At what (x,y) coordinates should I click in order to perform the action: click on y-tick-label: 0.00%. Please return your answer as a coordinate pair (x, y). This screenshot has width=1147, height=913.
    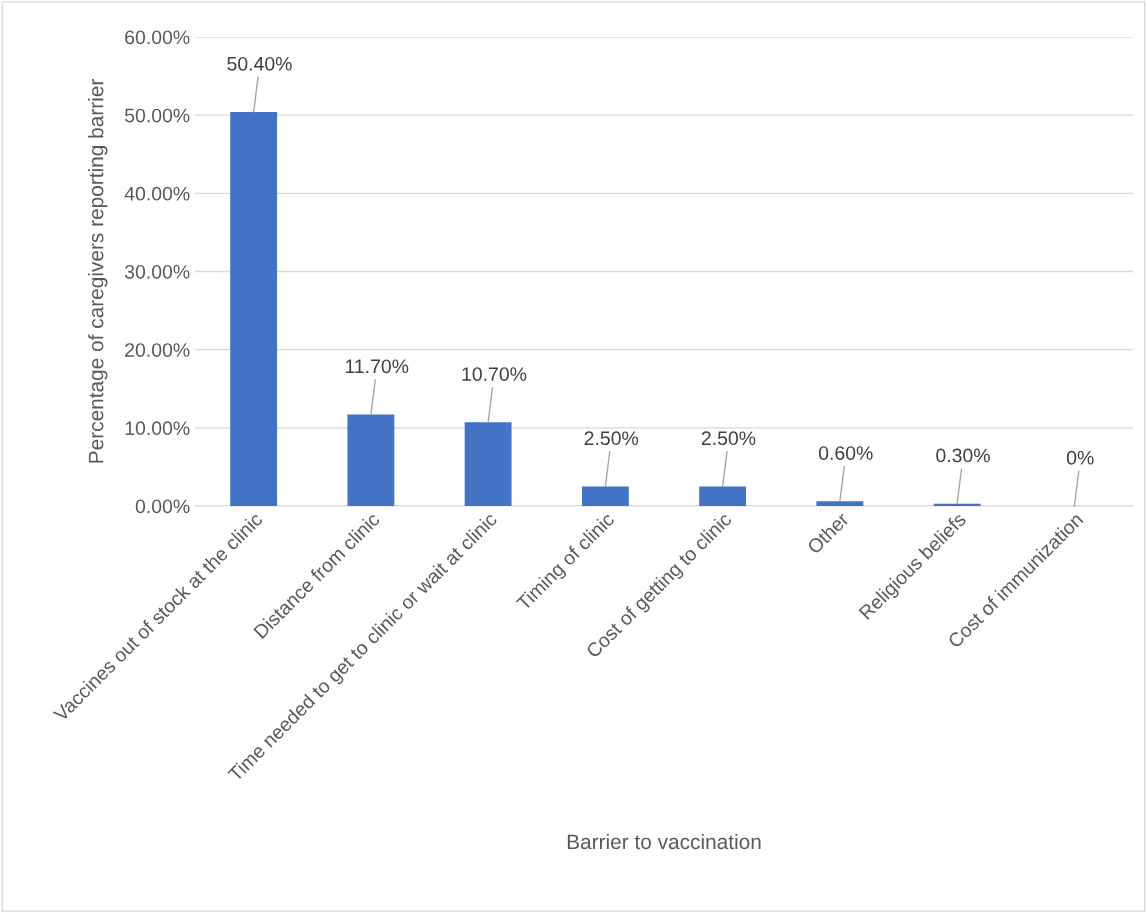
    Looking at the image, I should click on (162, 506).